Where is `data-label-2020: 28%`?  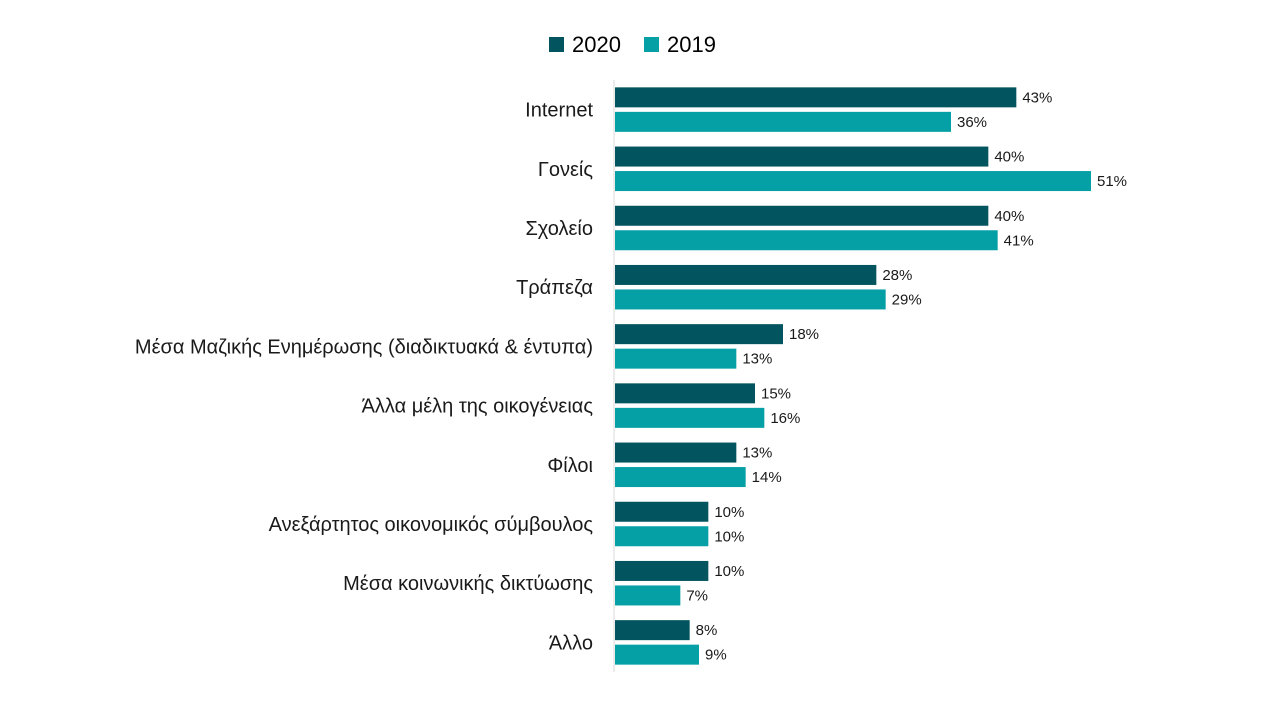 data-label-2020: 28% is located at coordinates (897, 275).